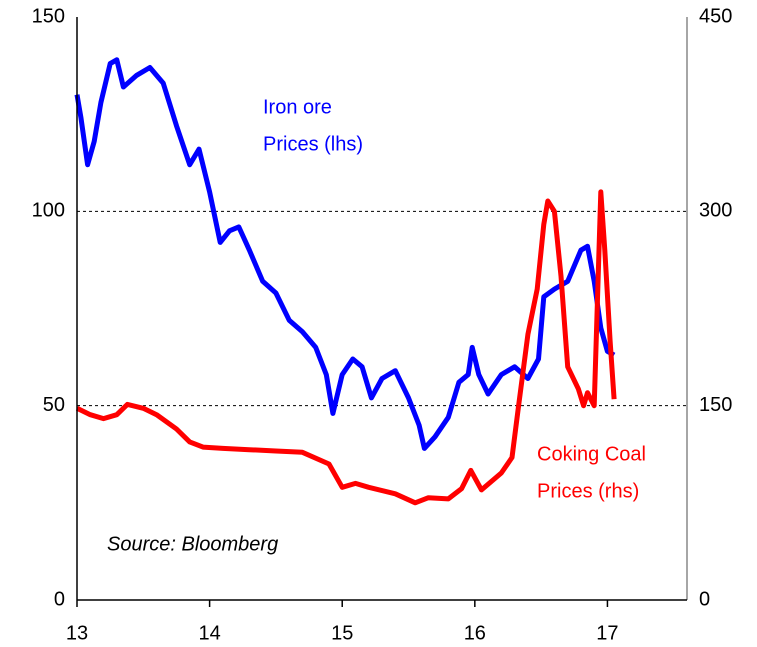  What do you see at coordinates (588, 491) in the screenshot?
I see `annotation: Prices (rhs)` at bounding box center [588, 491].